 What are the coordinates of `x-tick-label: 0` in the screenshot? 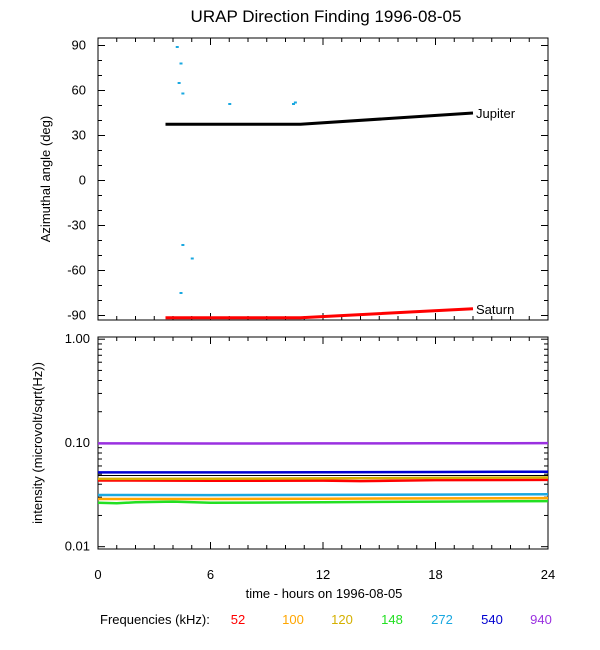 It's located at (97, 574).